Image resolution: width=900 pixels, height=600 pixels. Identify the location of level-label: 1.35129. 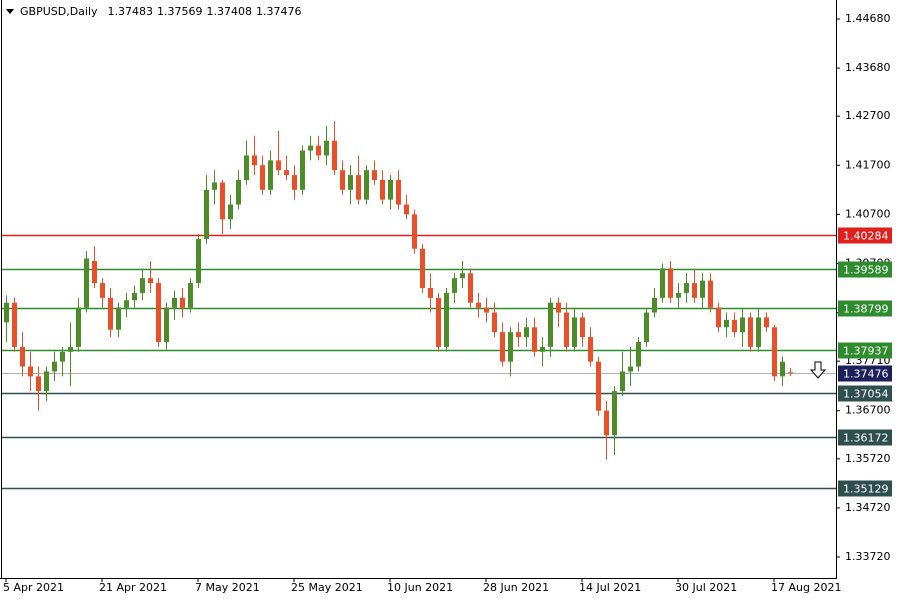
(866, 489).